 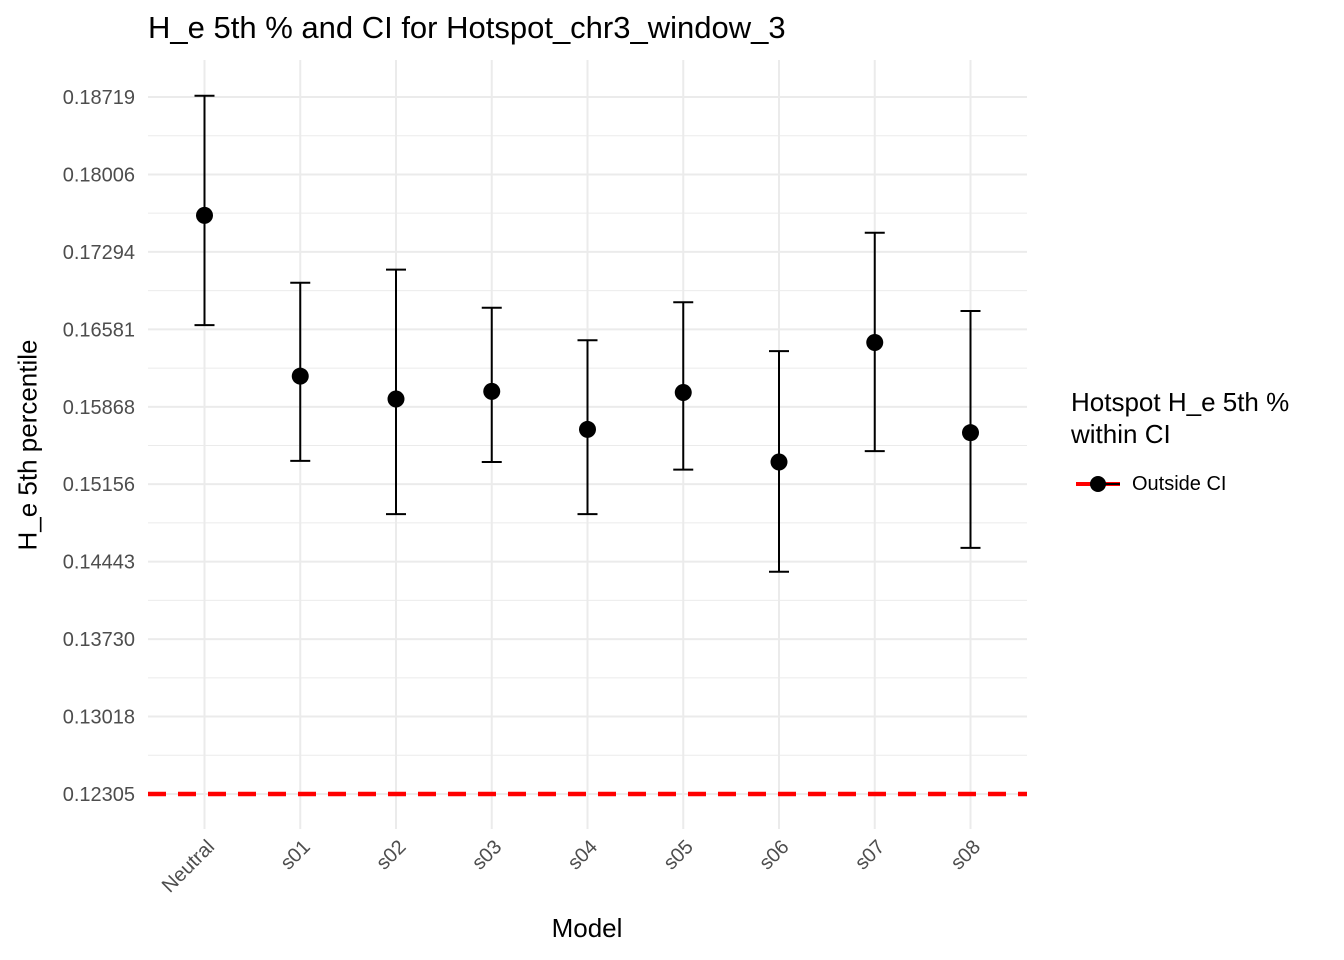 I want to click on y-tick-label: 0.13018, so click(x=99, y=718).